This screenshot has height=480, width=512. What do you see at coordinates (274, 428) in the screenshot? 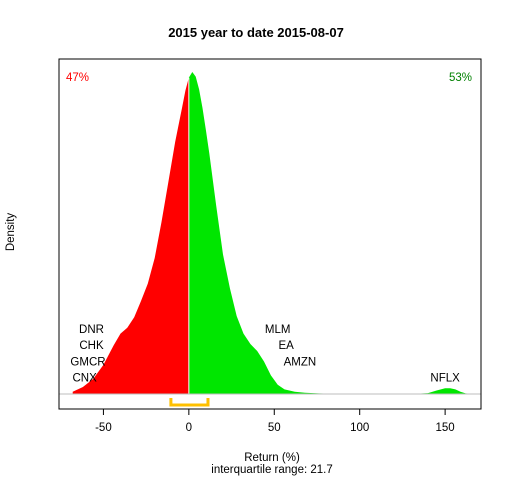
I see `x-tick-label: 50` at bounding box center [274, 428].